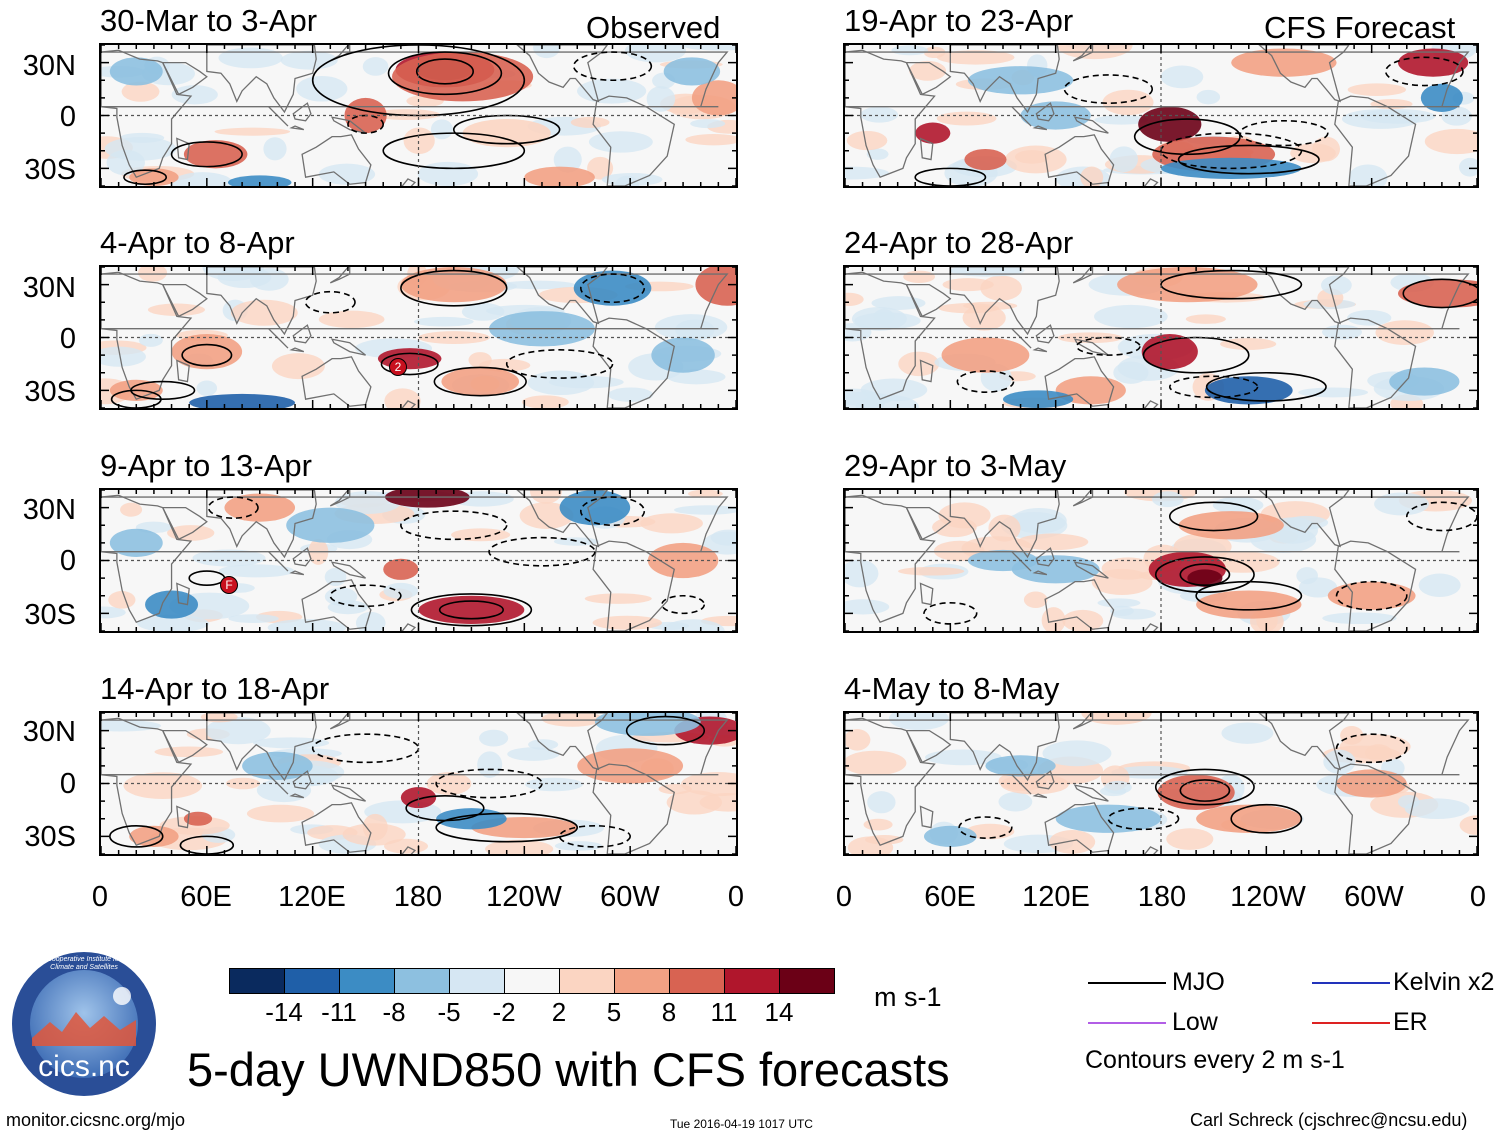  I want to click on logo-text: cics.nc, so click(84, 1066).